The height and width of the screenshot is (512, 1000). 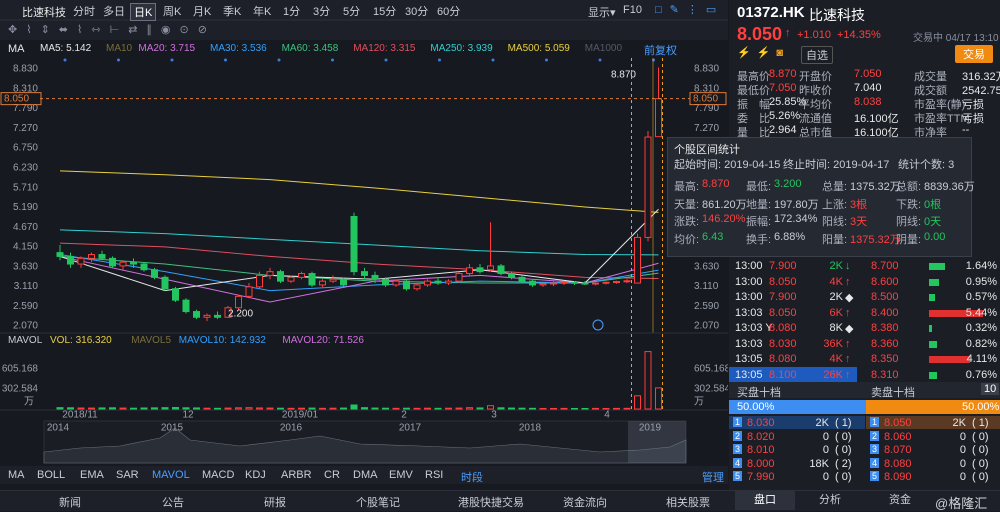 I want to click on bottom-tab: 研报, so click(x=275, y=503).